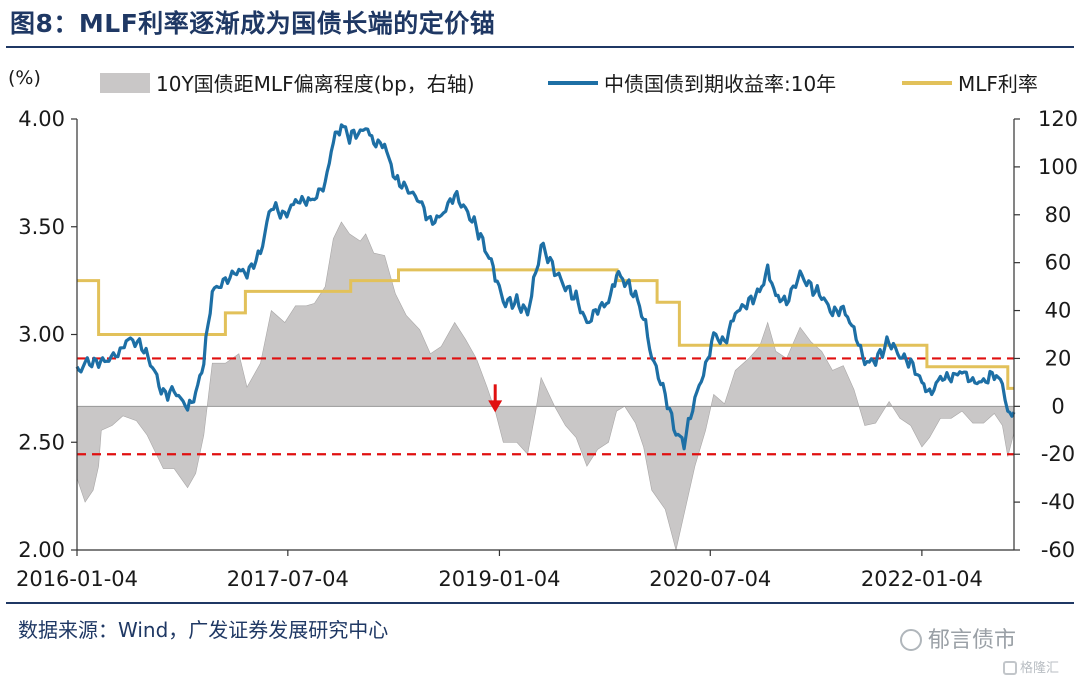  Describe the element at coordinates (203, 630) in the screenshot. I see `source-note: 数据来源：Wind，广发证券发展研究中心` at that location.